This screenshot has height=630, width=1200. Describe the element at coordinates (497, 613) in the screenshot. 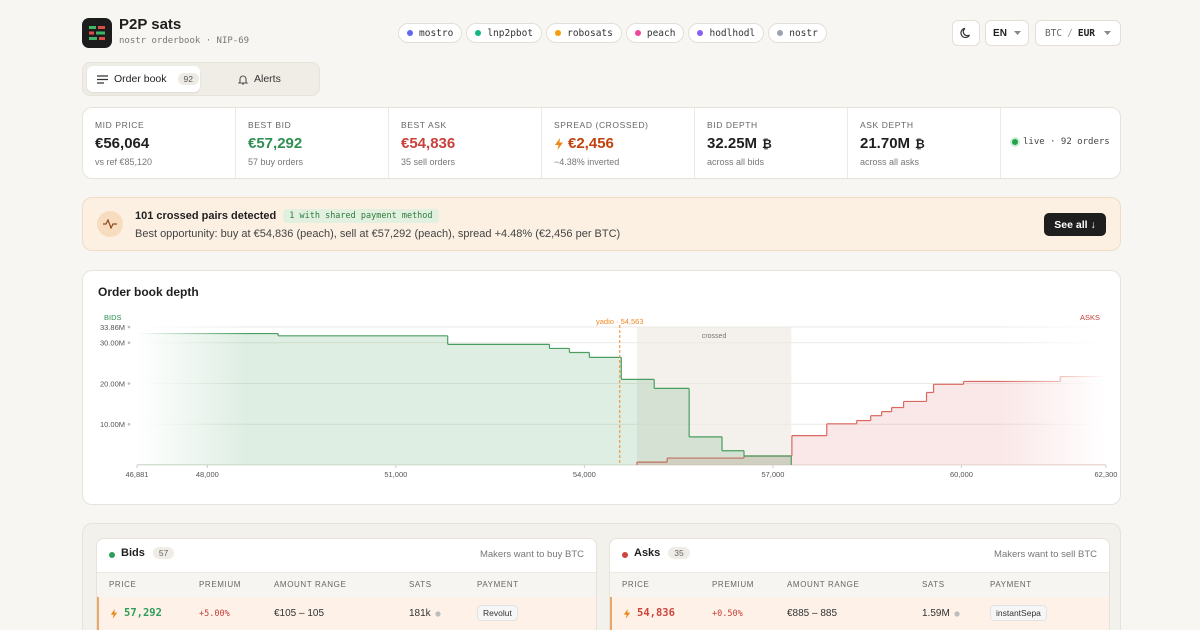

I see `payment-chip: Revolut` at that location.